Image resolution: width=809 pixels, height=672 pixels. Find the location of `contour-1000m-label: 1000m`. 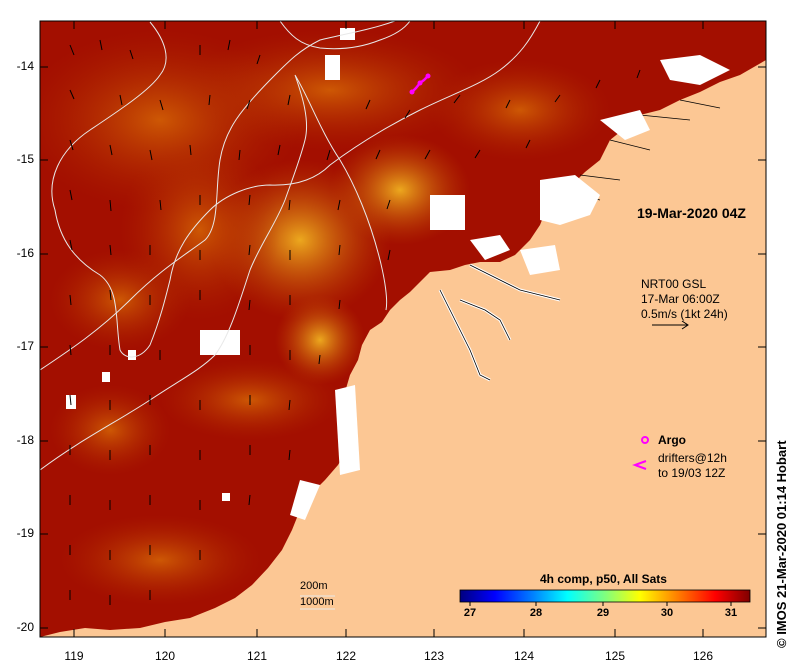

contour-1000m-label: 1000m is located at coordinates (317, 602).